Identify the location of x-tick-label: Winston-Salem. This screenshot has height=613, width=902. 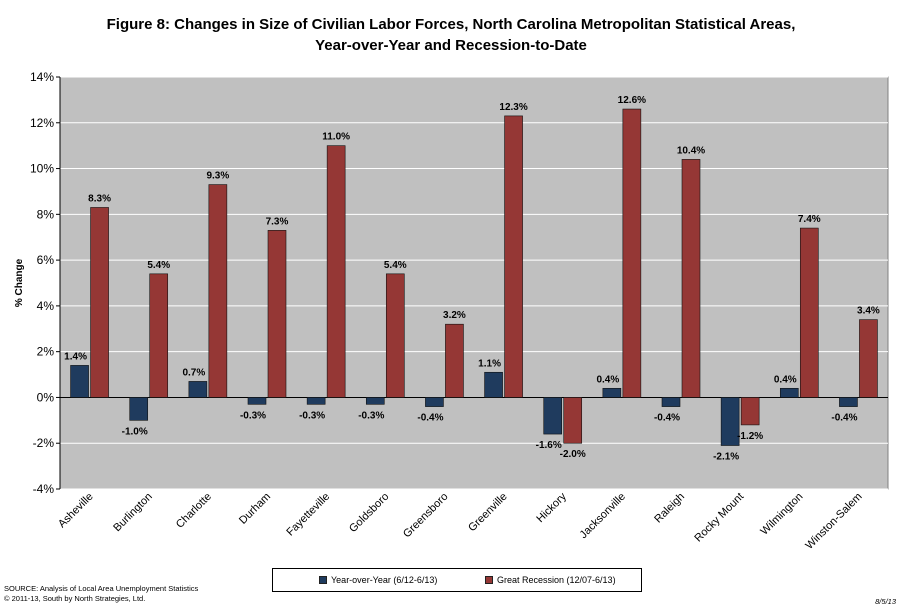
(833, 521).